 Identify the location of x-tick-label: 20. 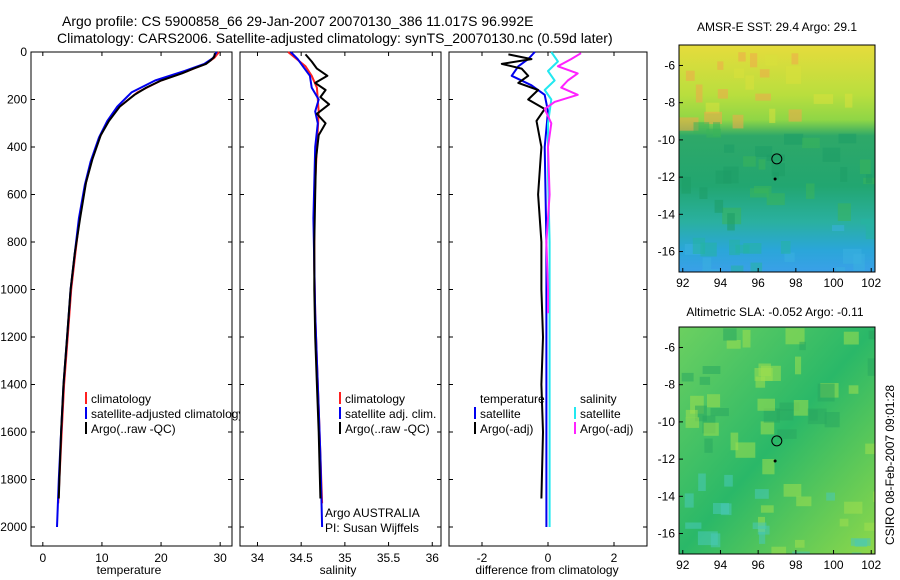
(161, 558).